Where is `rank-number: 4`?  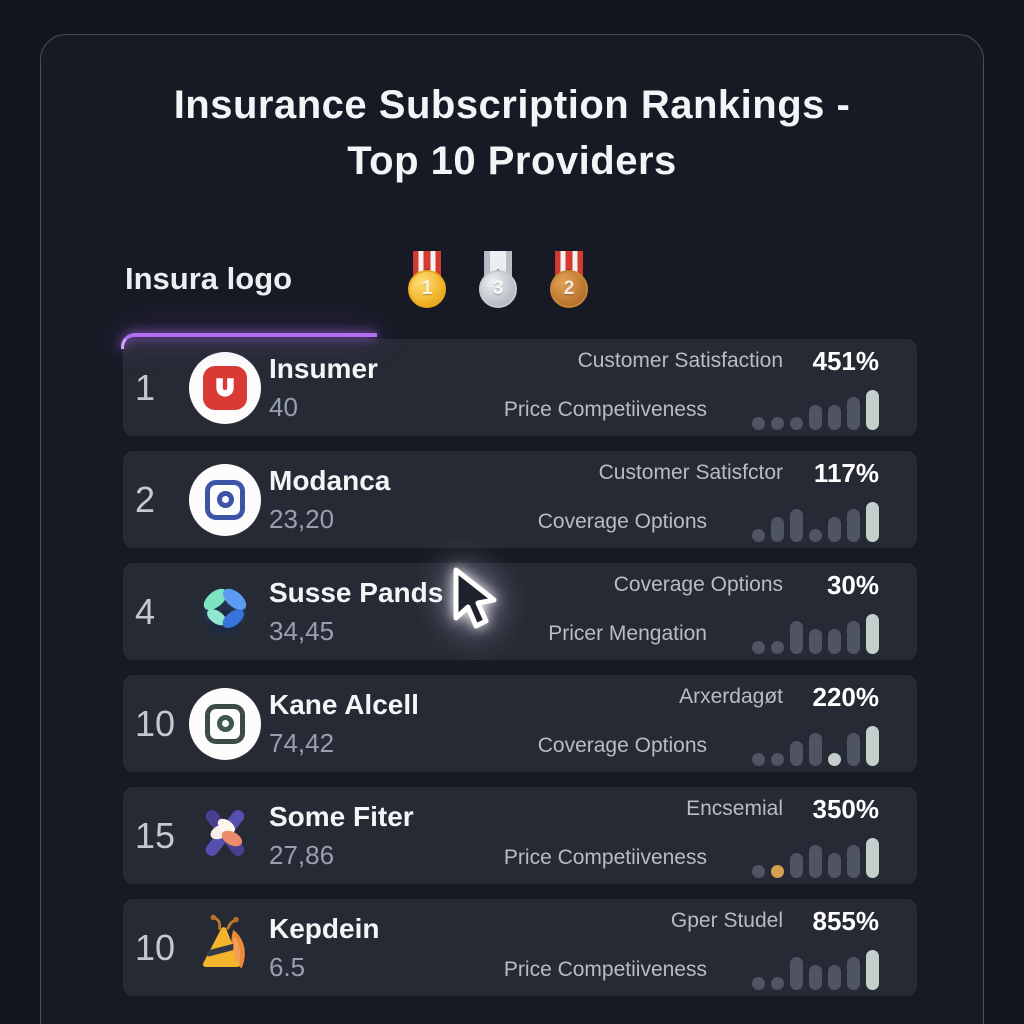 rank-number: 4 is located at coordinates (145, 611).